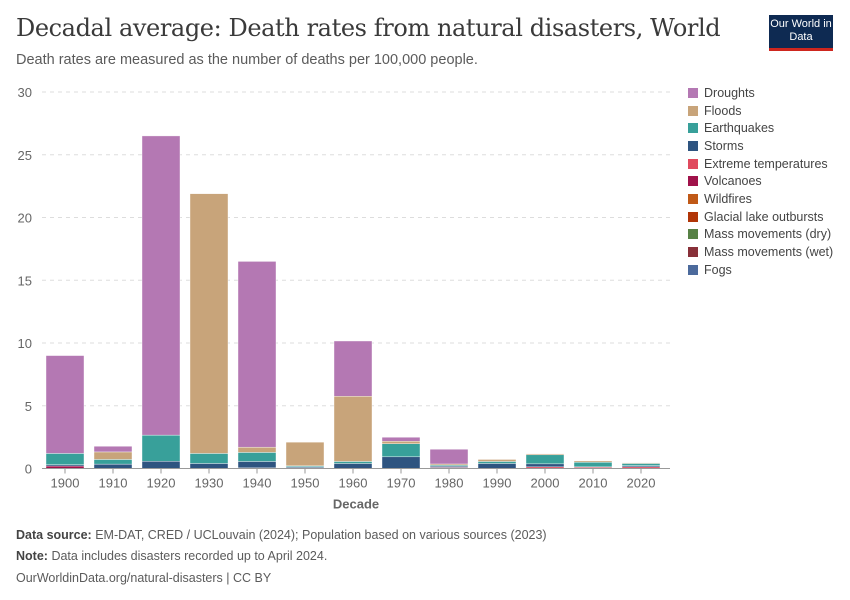 The image size is (850, 600). Describe the element at coordinates (305, 483) in the screenshot. I see `x-tick-label: 1950` at that location.